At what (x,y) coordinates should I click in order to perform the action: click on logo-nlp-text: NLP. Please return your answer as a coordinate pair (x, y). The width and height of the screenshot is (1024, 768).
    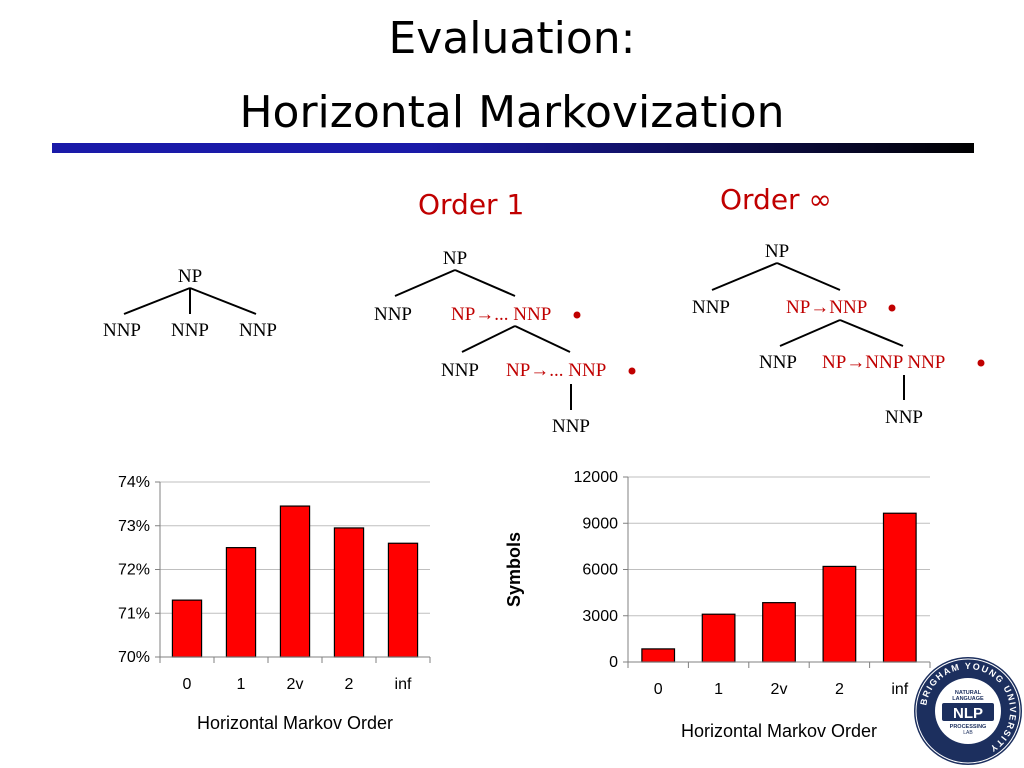
    Looking at the image, I should click on (968, 713).